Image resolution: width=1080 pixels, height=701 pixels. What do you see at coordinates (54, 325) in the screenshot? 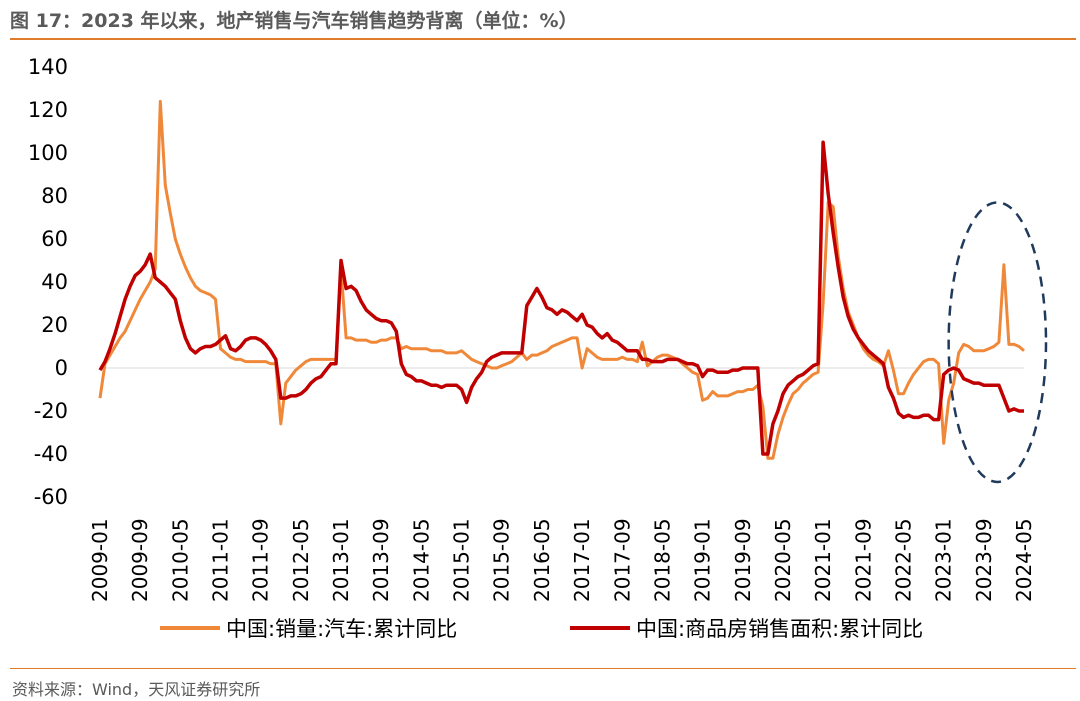
I see `y-tick-label: 20` at bounding box center [54, 325].